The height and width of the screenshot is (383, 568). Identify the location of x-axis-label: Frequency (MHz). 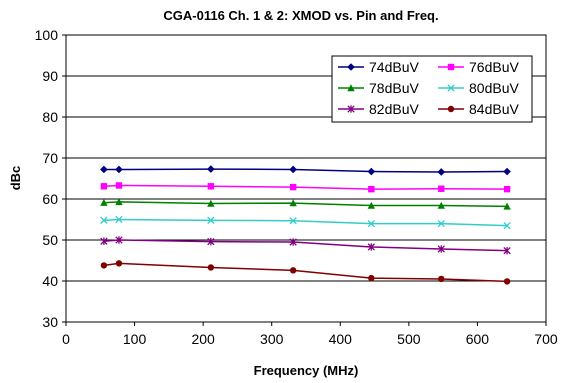
(306, 370).